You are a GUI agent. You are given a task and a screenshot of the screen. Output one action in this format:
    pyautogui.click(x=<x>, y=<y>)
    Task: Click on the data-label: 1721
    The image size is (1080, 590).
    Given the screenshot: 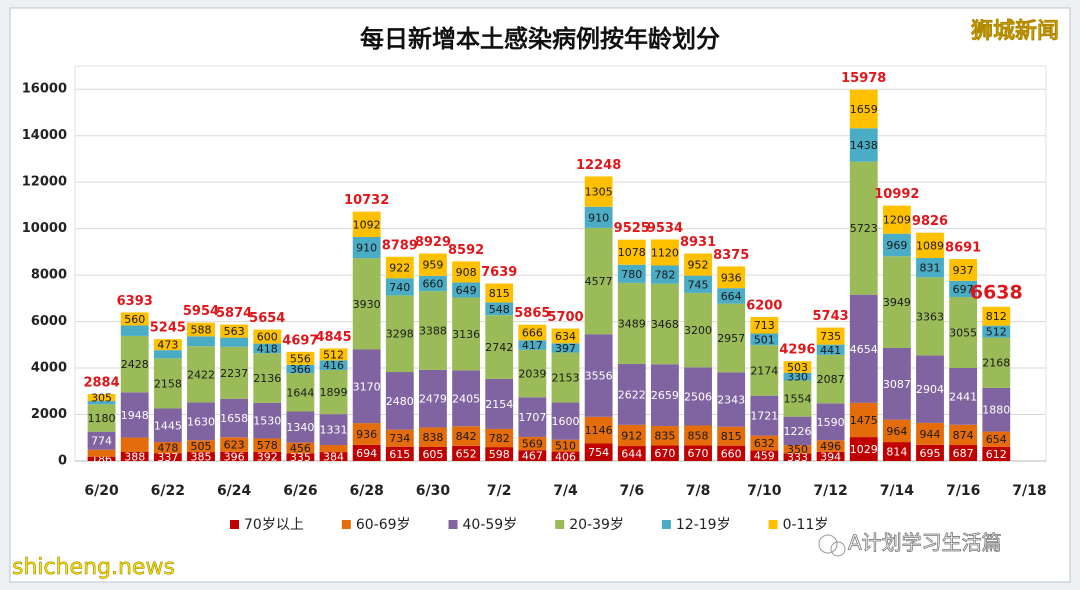 What is the action you would take?
    pyautogui.click(x=764, y=416)
    